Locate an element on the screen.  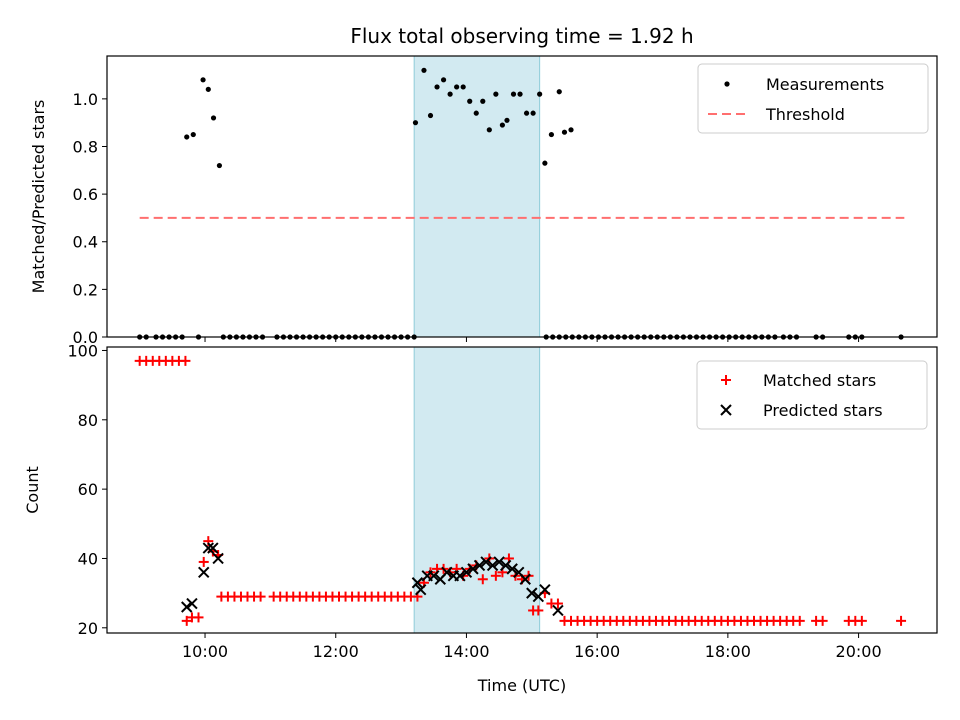
legend-label-threshold: Threshold is located at coordinates (805, 114).